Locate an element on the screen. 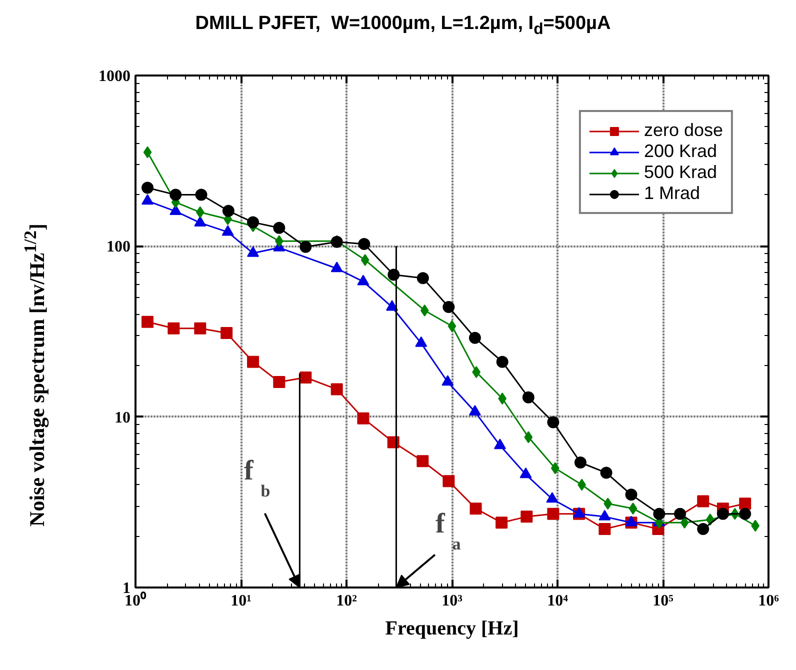  annotation: fb is located at coordinates (257, 478).